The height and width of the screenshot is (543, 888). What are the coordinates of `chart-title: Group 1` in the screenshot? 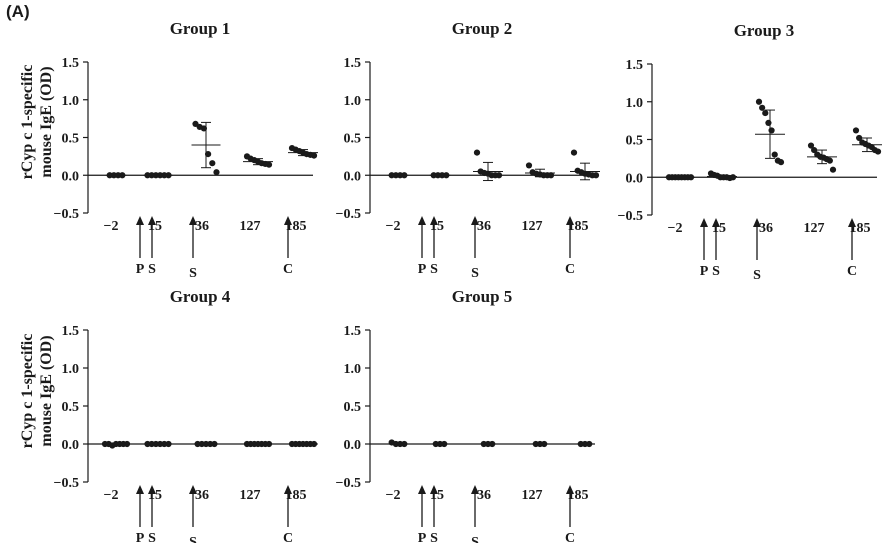 It's located at (200, 28).